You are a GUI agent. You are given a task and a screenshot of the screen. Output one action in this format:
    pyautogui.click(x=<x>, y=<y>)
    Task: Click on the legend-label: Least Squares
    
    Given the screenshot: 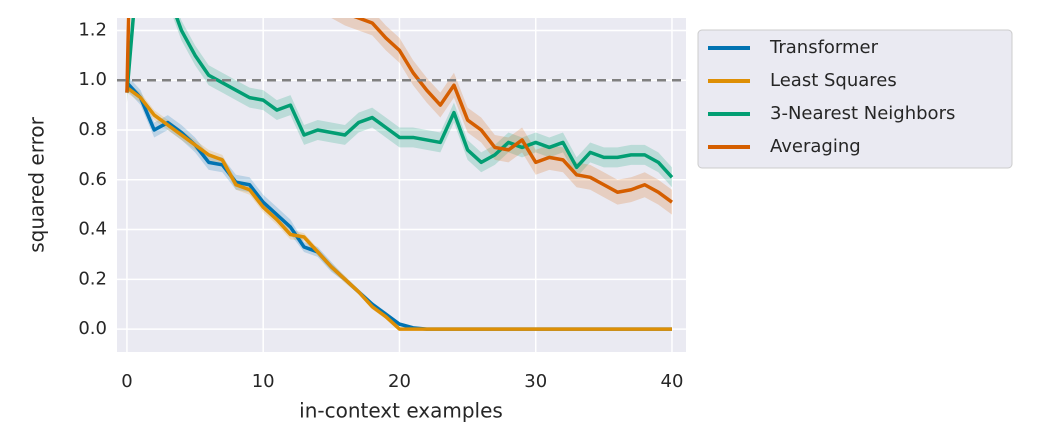 What is the action you would take?
    pyautogui.click(x=833, y=80)
    